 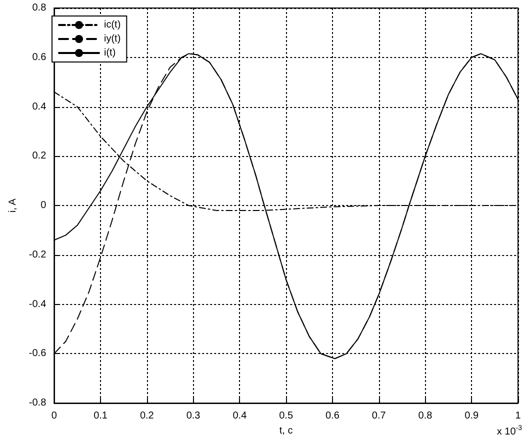 What do you see at coordinates (193, 416) in the screenshot?
I see `x-tick-label: 0.3` at bounding box center [193, 416].